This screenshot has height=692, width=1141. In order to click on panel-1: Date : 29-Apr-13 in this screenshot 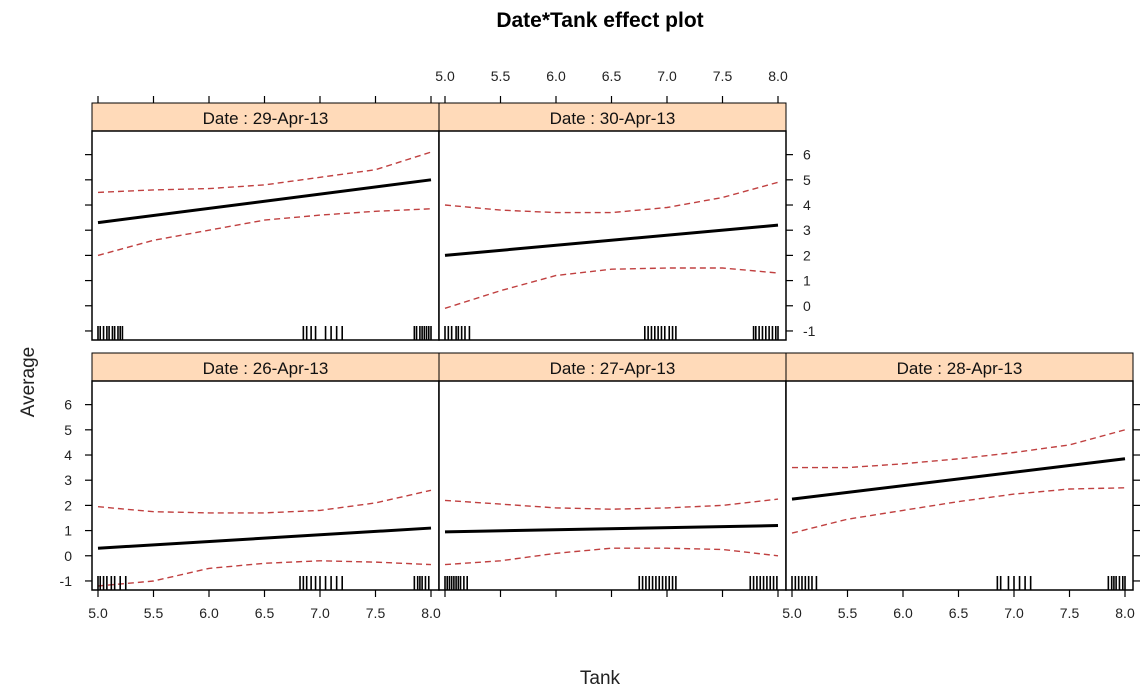, I will do `click(262, 218)`.